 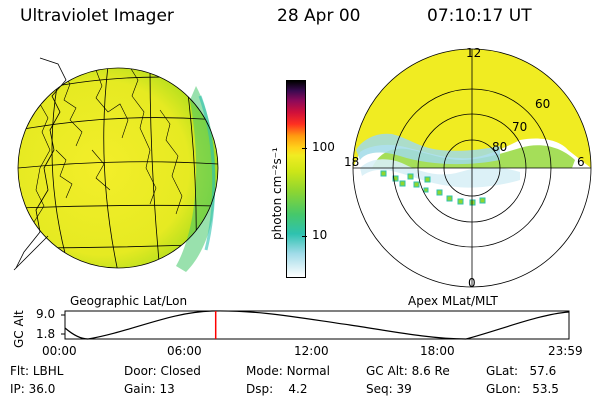 What do you see at coordinates (581, 162) in the screenshot?
I see `mlt-label-6: 6` at bounding box center [581, 162].